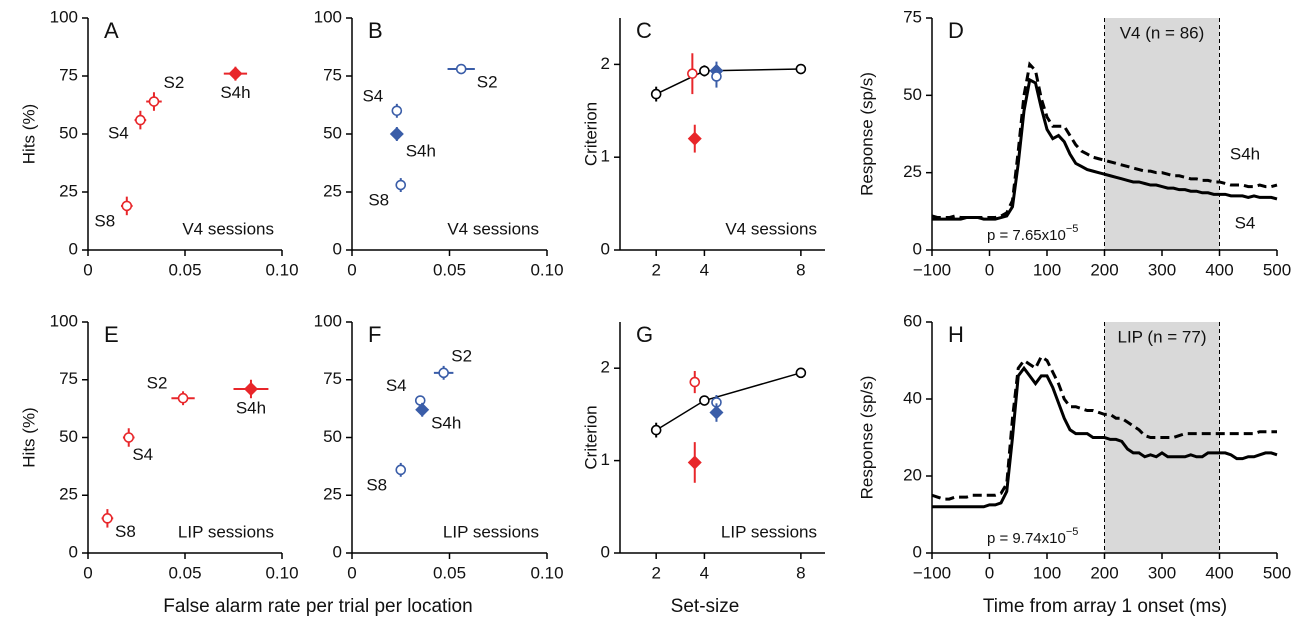  Describe the element at coordinates (912, 474) in the screenshot. I see `y-tick-label: 20` at that location.